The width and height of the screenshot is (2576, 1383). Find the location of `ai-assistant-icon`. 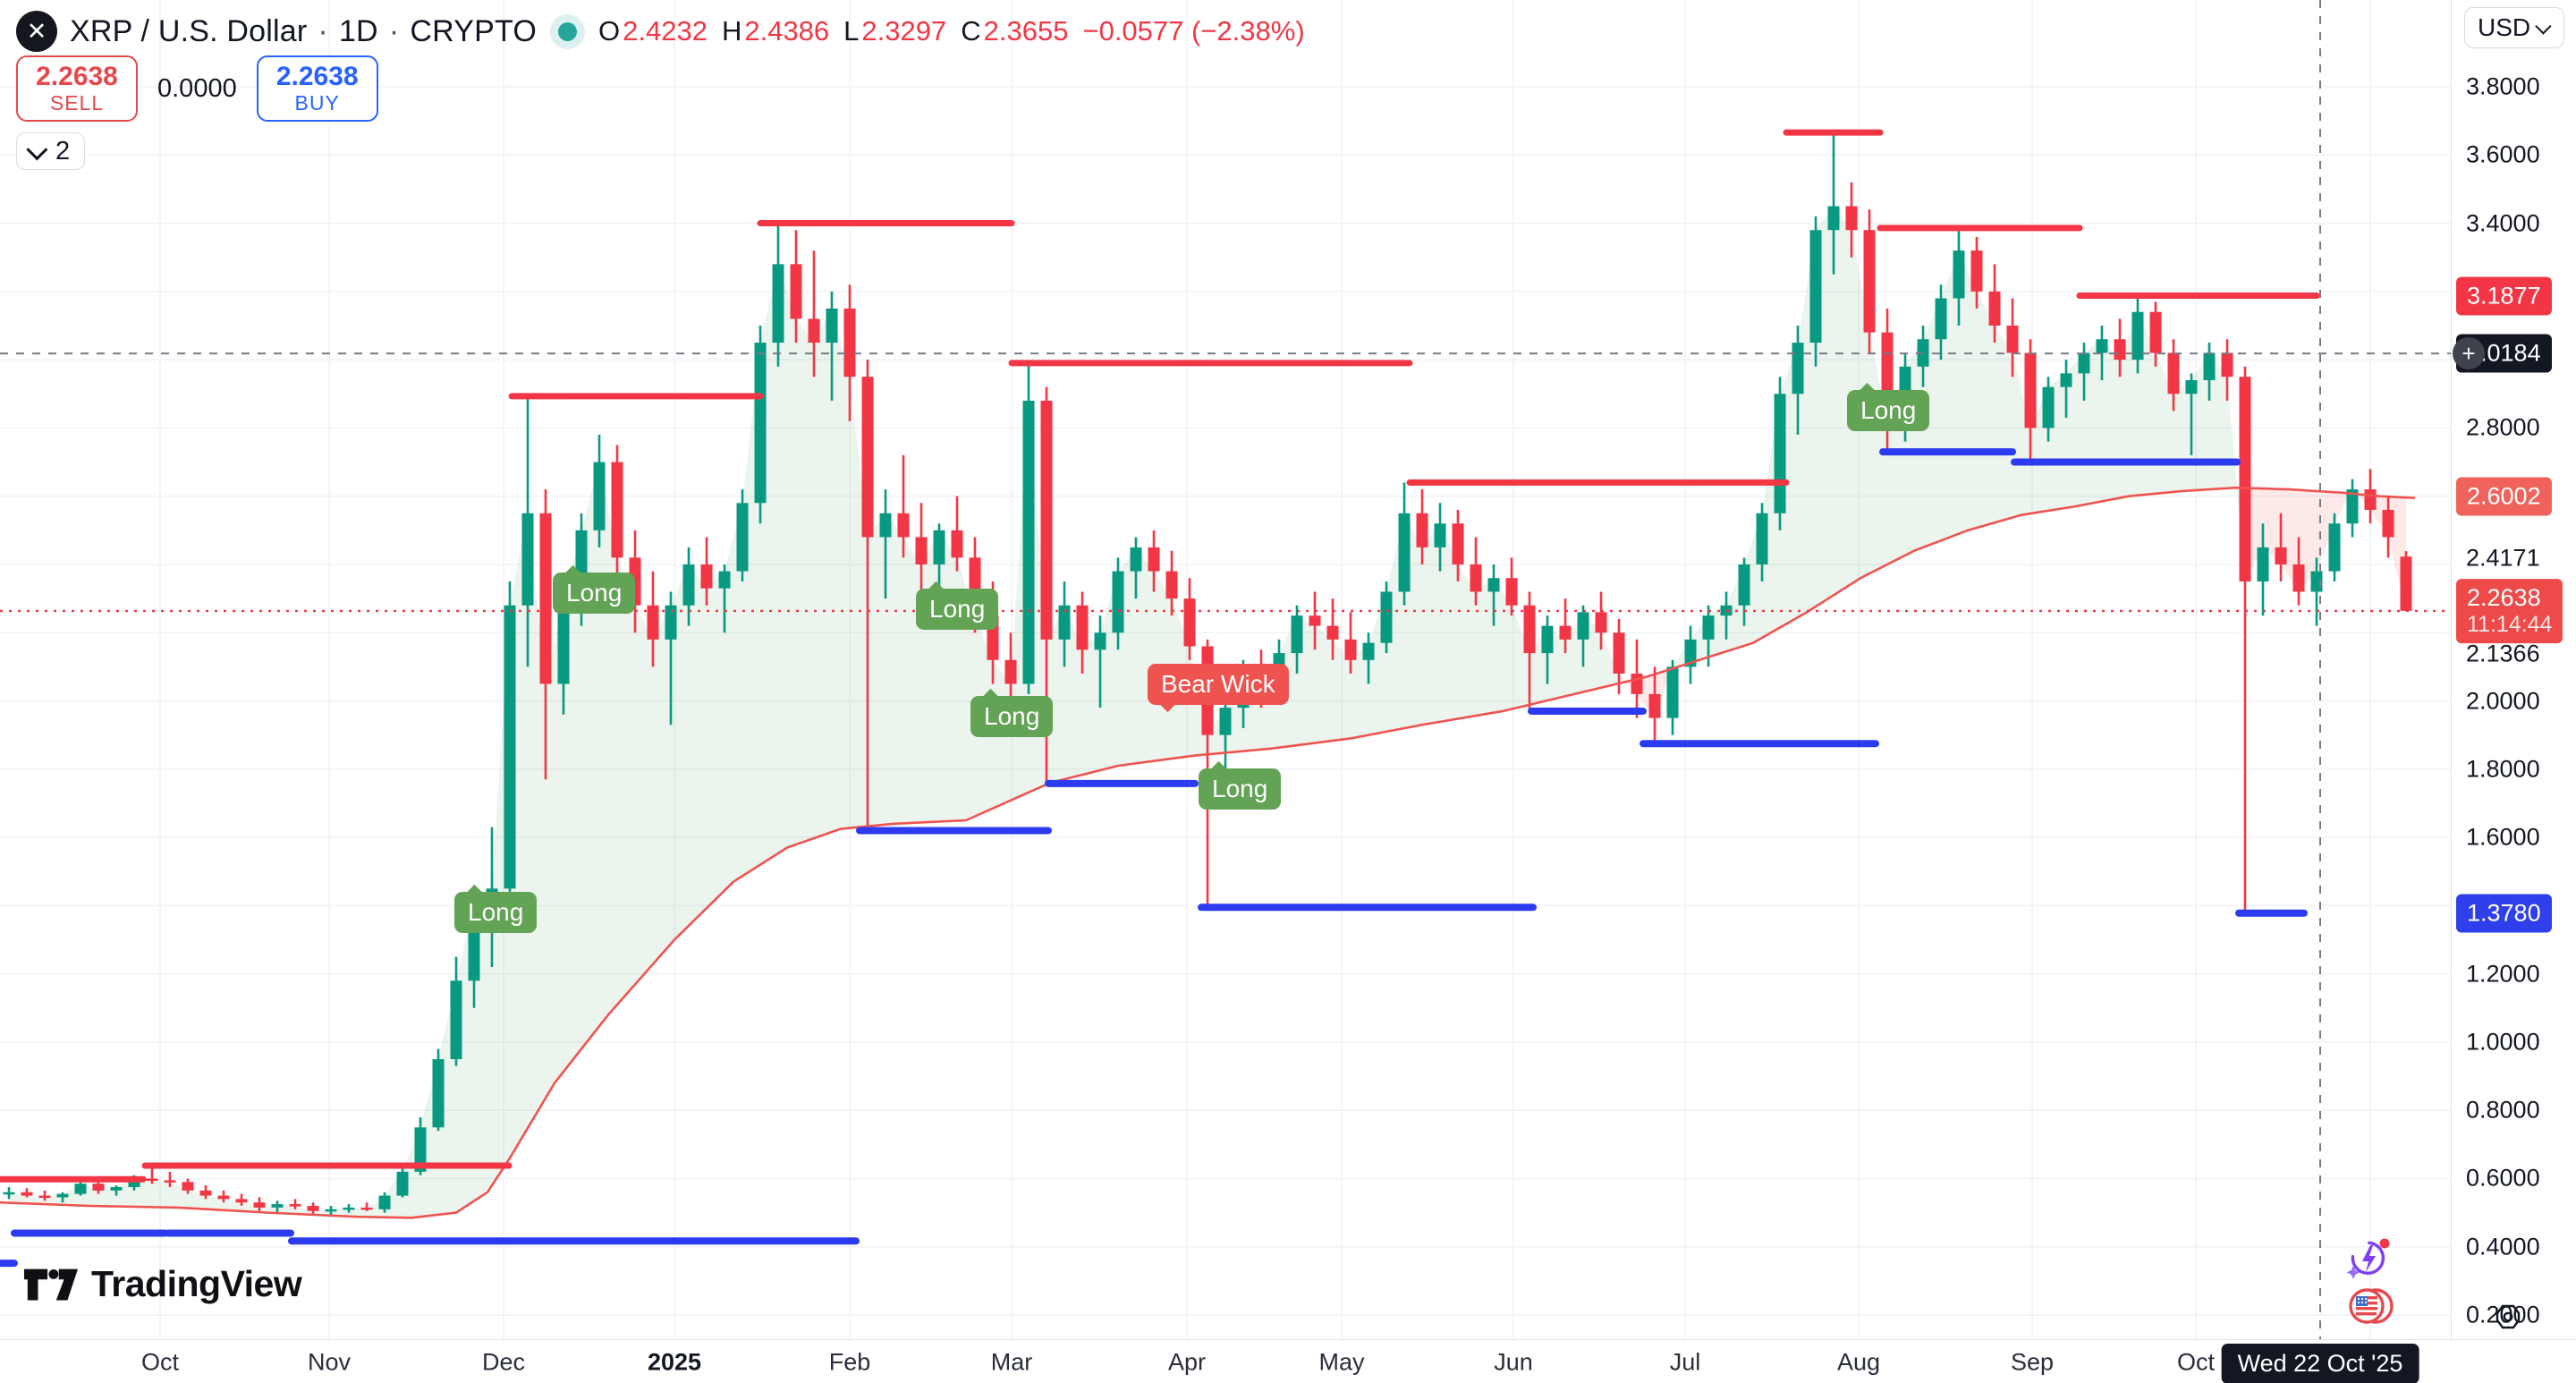

ai-assistant-icon is located at coordinates (2368, 1259).